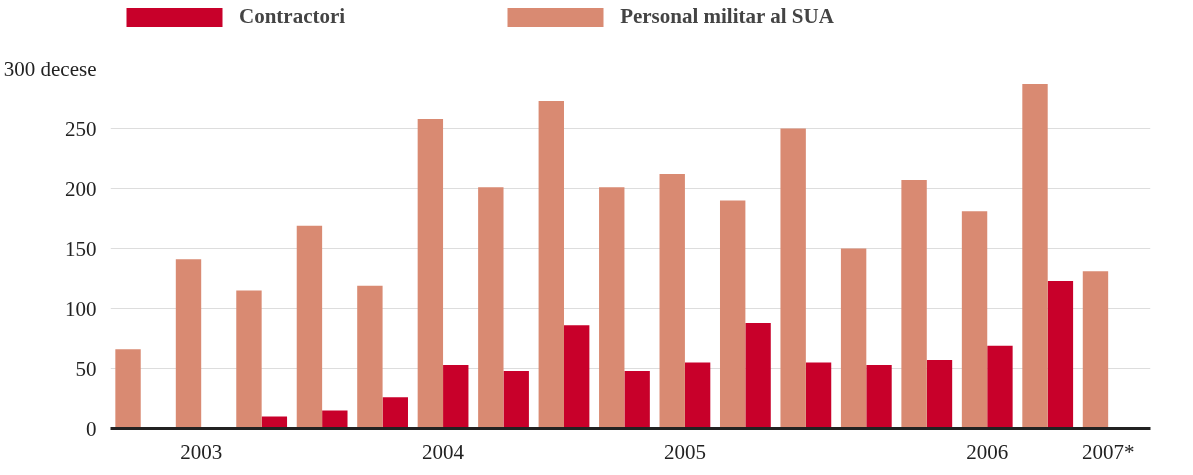 The width and height of the screenshot is (1193, 475). Describe the element at coordinates (81, 248) in the screenshot. I see `y-tick-label: 150` at that location.